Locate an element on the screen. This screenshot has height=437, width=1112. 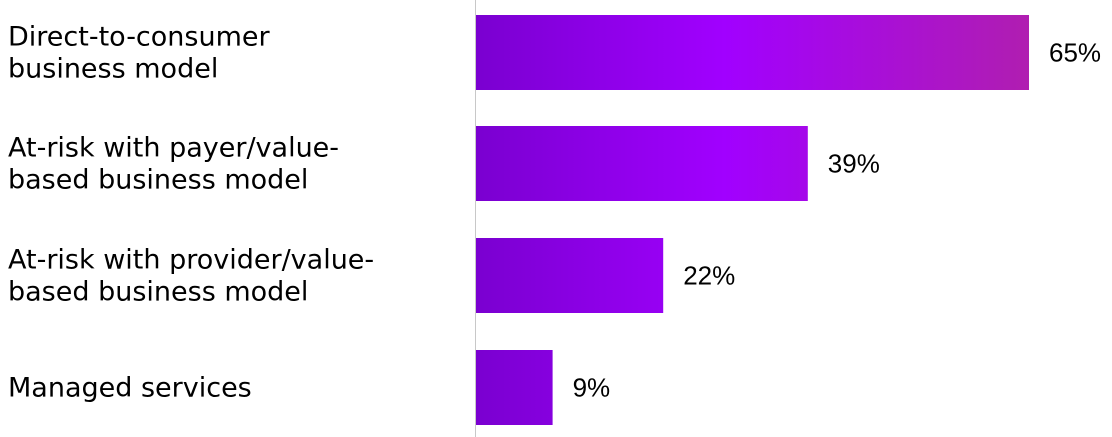
value-label-4: 9% is located at coordinates (592, 388).